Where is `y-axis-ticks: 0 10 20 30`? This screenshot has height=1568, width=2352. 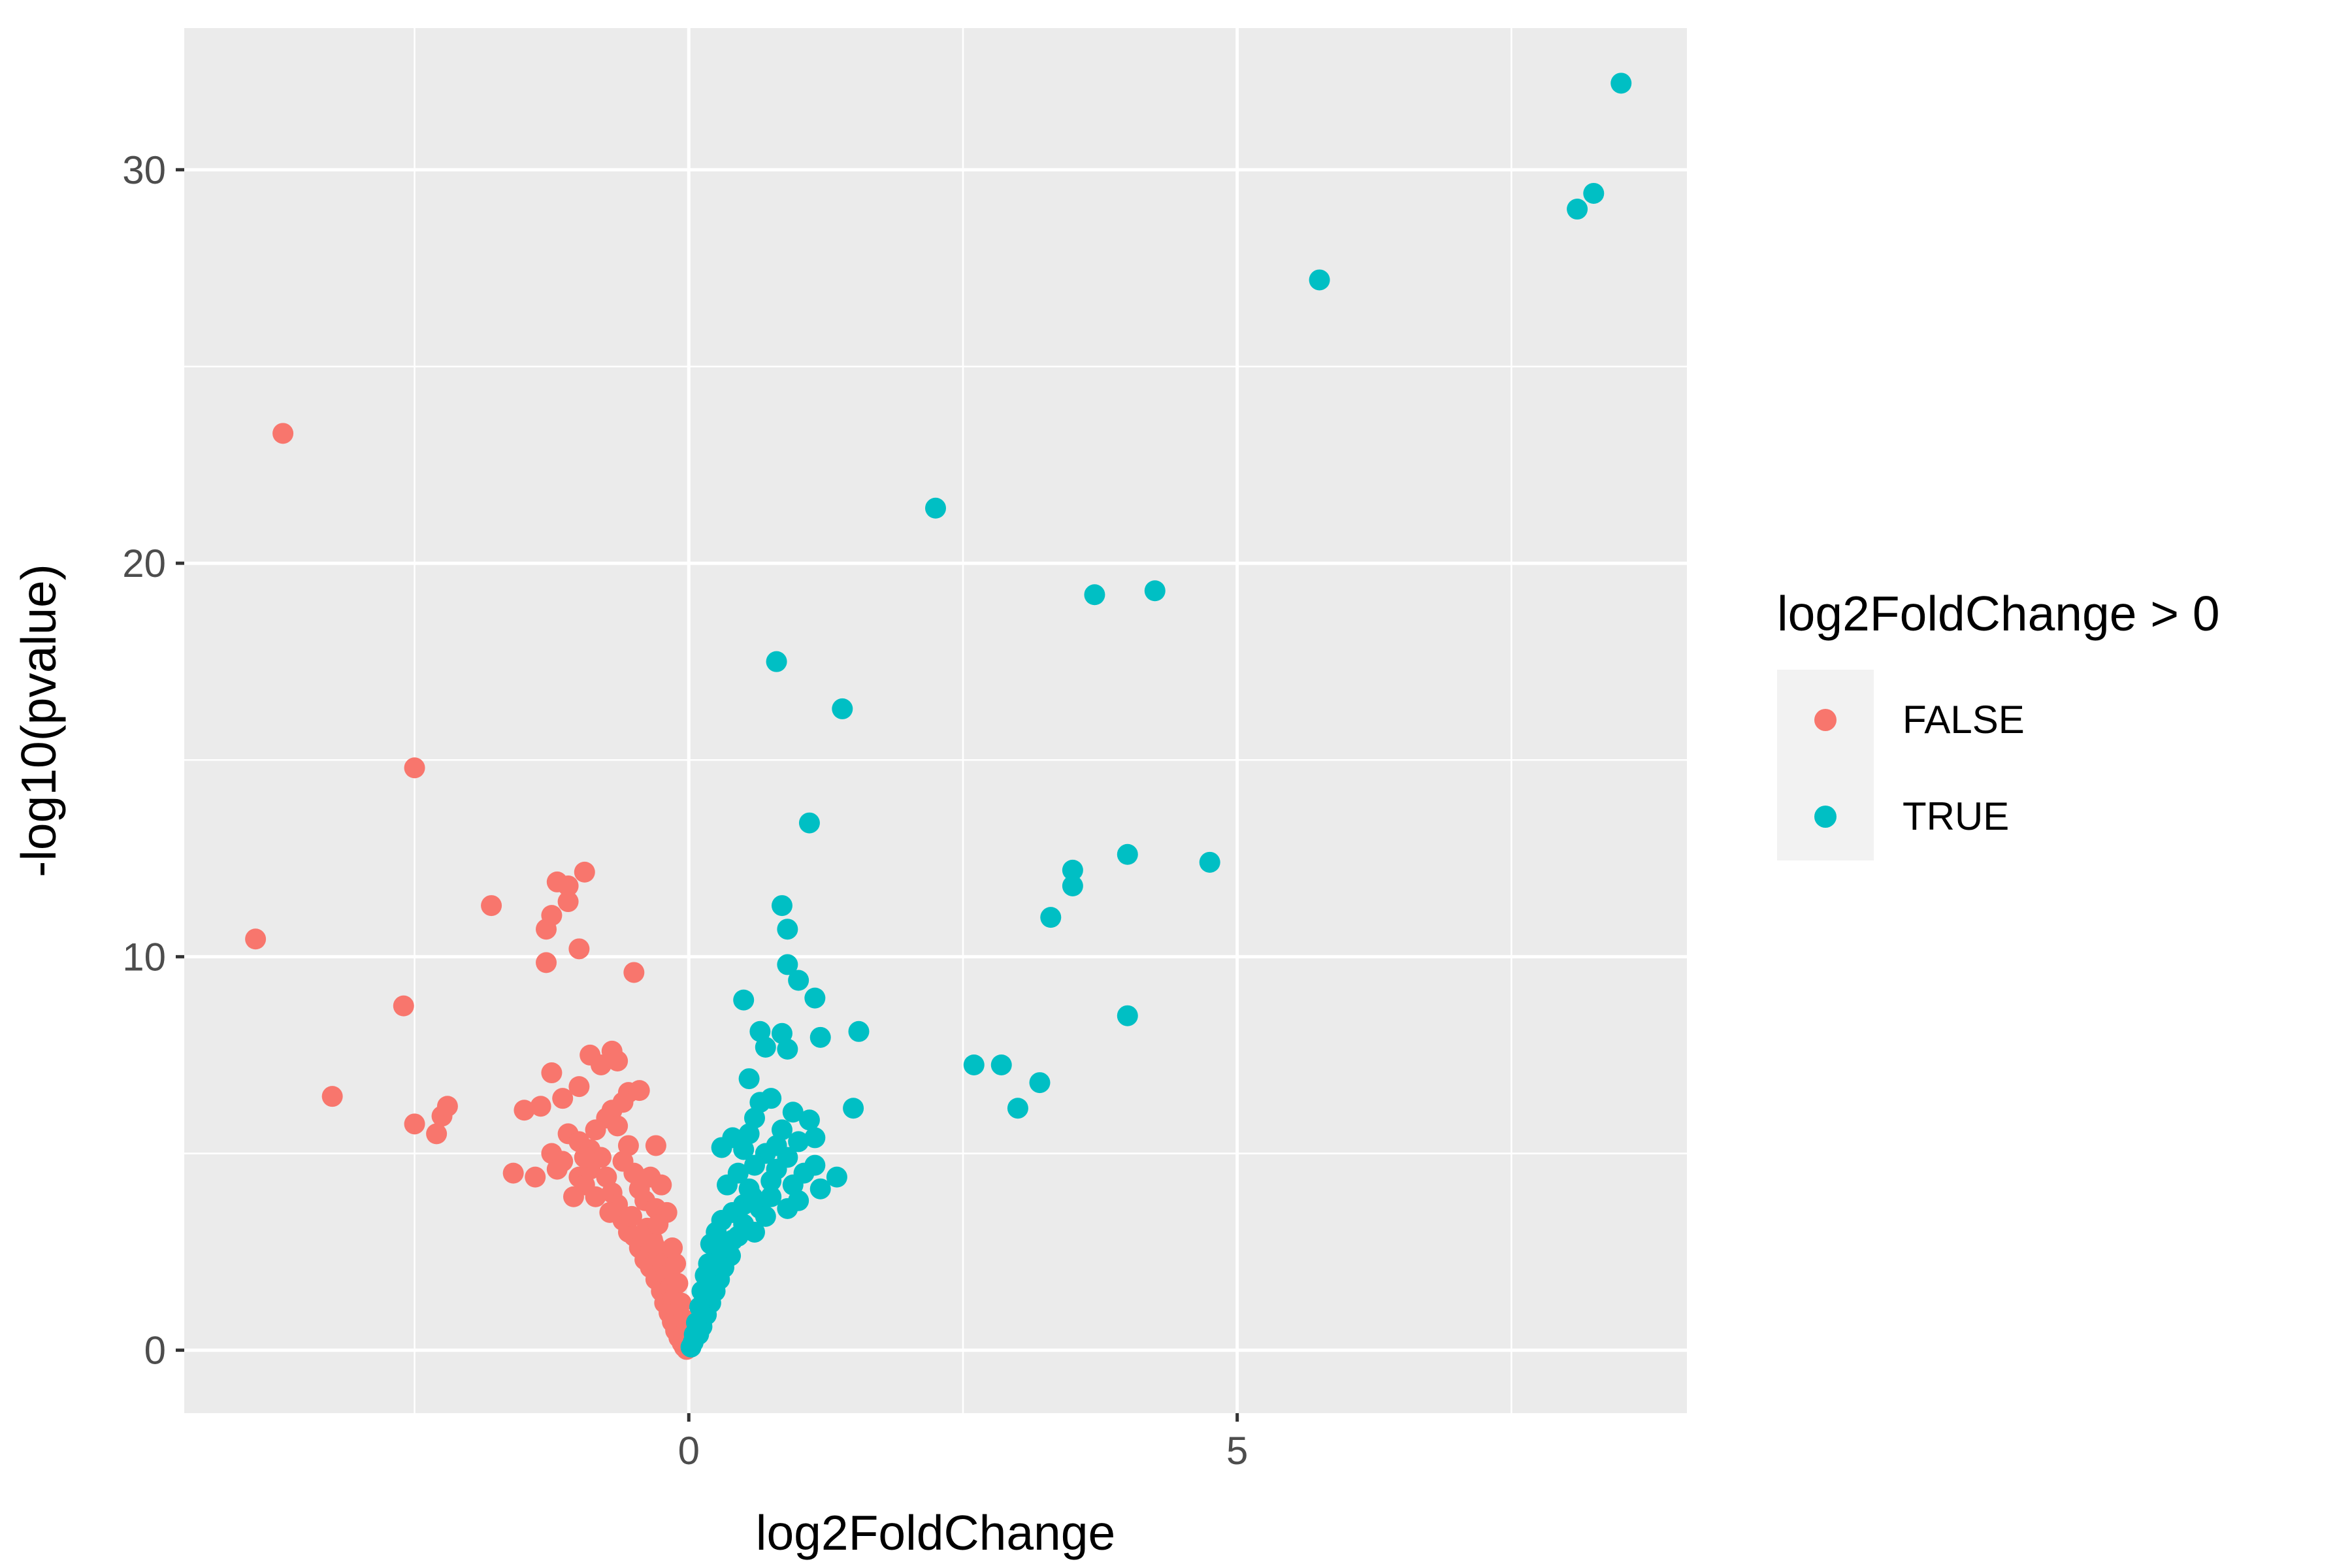 y-axis-ticks: 0 10 20 30 is located at coordinates (153, 760).